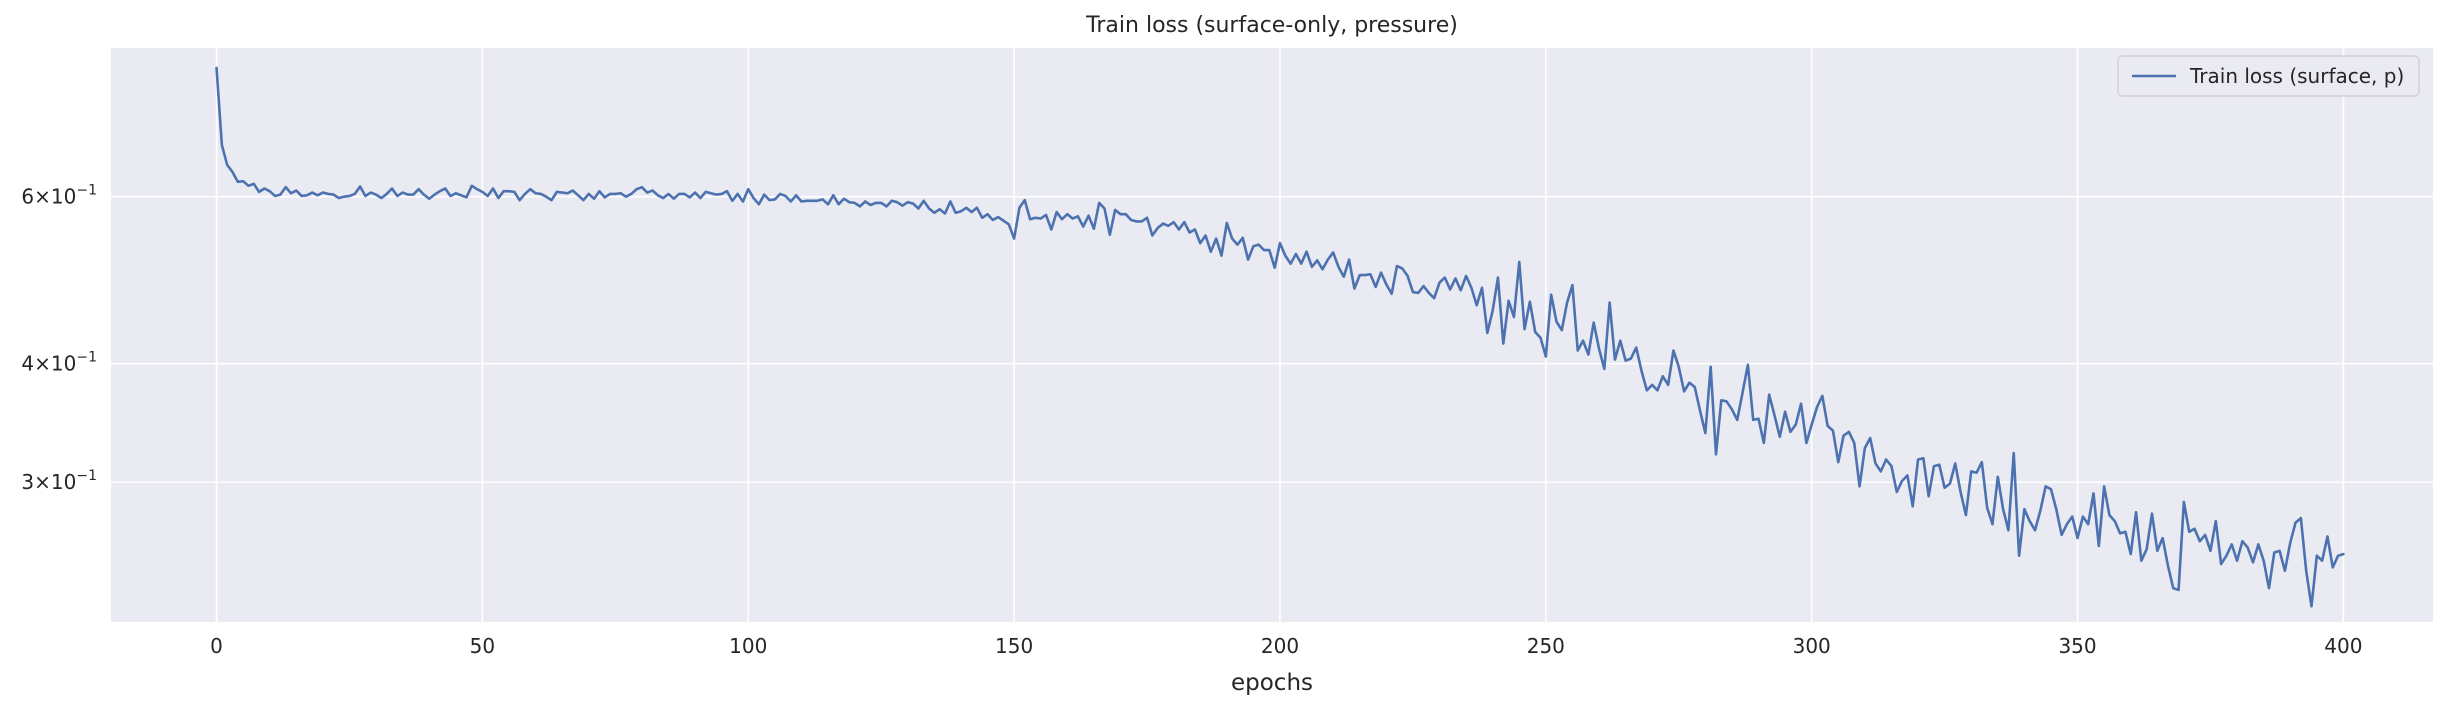 The width and height of the screenshot is (2448, 709). Describe the element at coordinates (1546, 646) in the screenshot. I see `x-tick-label: 250` at that location.